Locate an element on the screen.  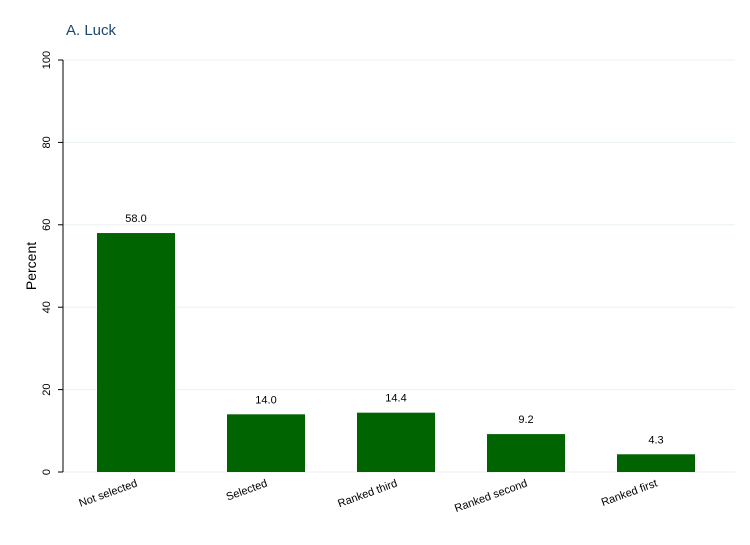
y-tick-label: 60 is located at coordinates (47, 225).